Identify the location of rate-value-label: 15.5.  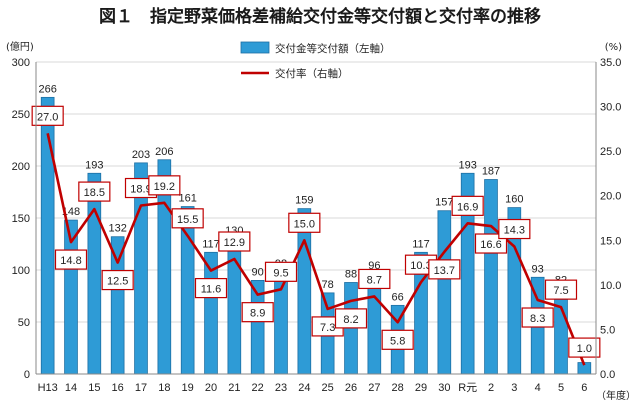
(187, 220).